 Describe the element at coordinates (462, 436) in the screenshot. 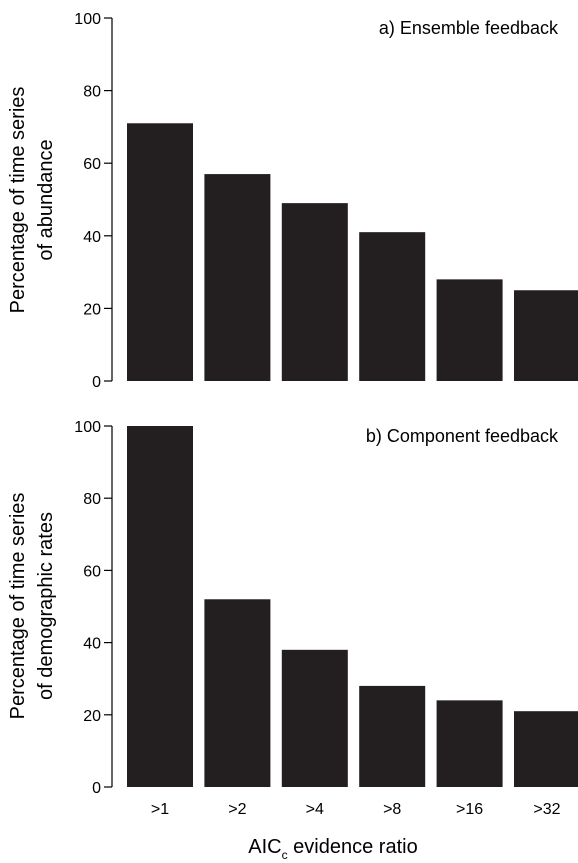

I see `panel-title: b) Component feedback` at that location.